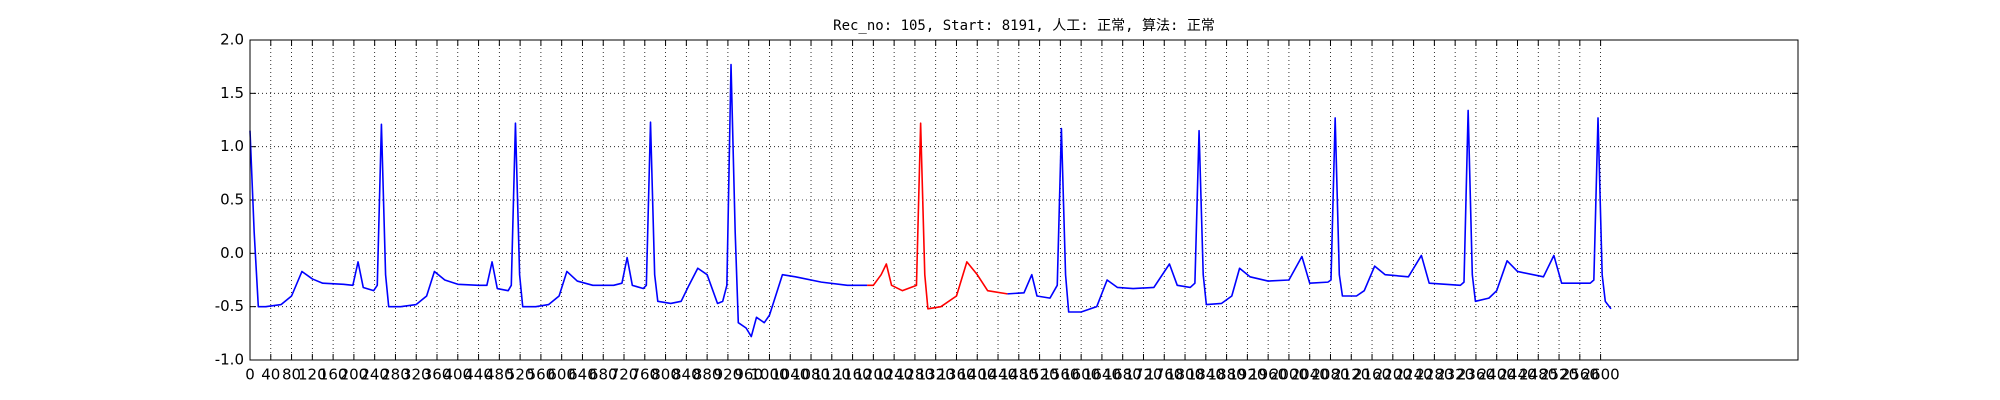 Image resolution: width=2000 pixels, height=400 pixels. Describe the element at coordinates (686, 375) in the screenshot. I see `x-tick-label: 840` at that location.